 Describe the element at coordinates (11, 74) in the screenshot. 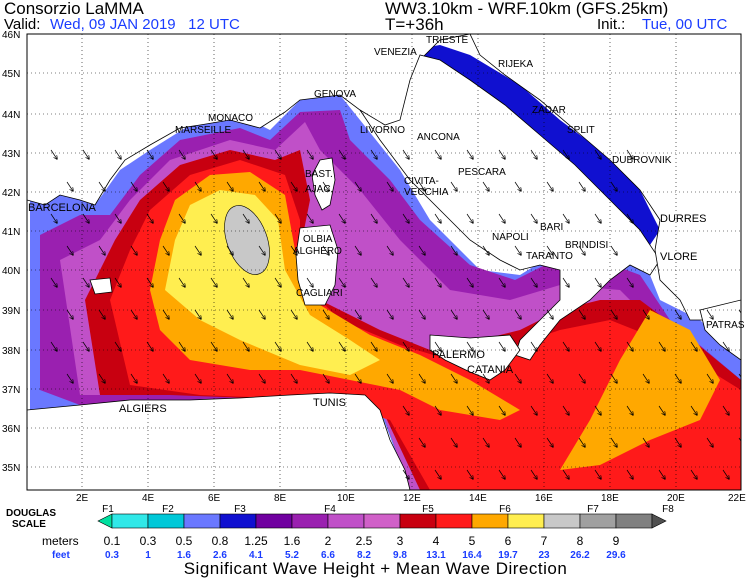

I see `lat-tick: 45N` at that location.